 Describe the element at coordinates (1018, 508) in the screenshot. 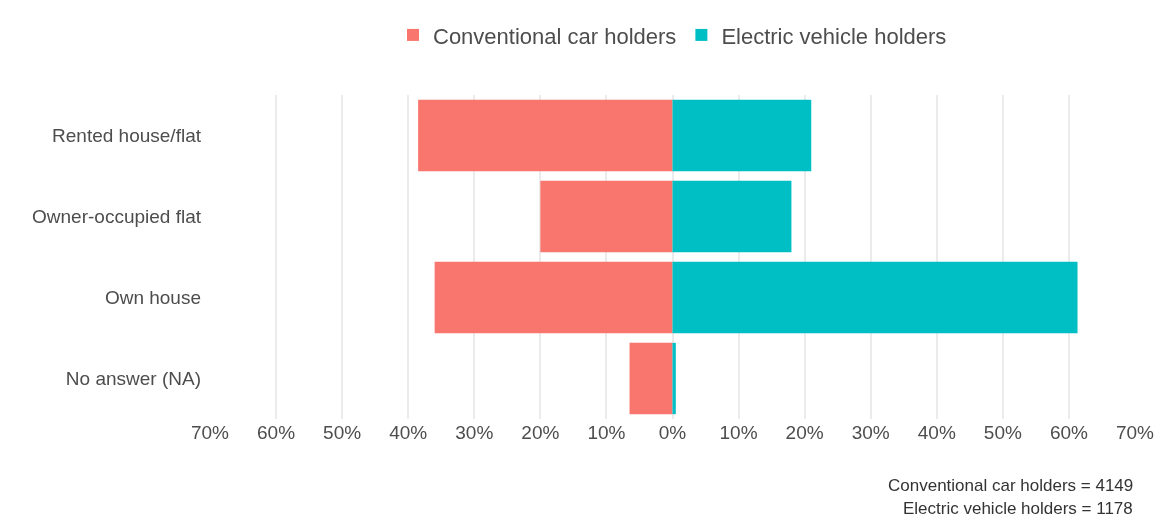

I see `text: Electric vehicle holders = 1178` at that location.